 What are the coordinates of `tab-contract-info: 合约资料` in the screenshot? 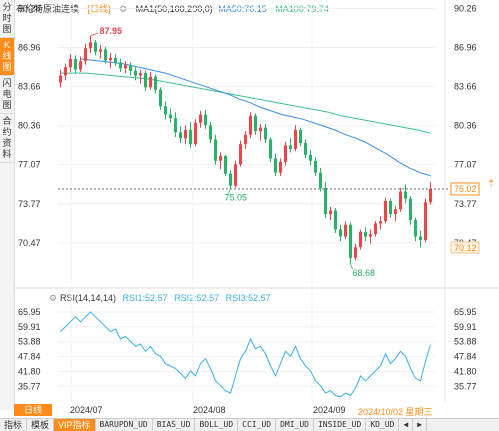 It's located at (7, 138).